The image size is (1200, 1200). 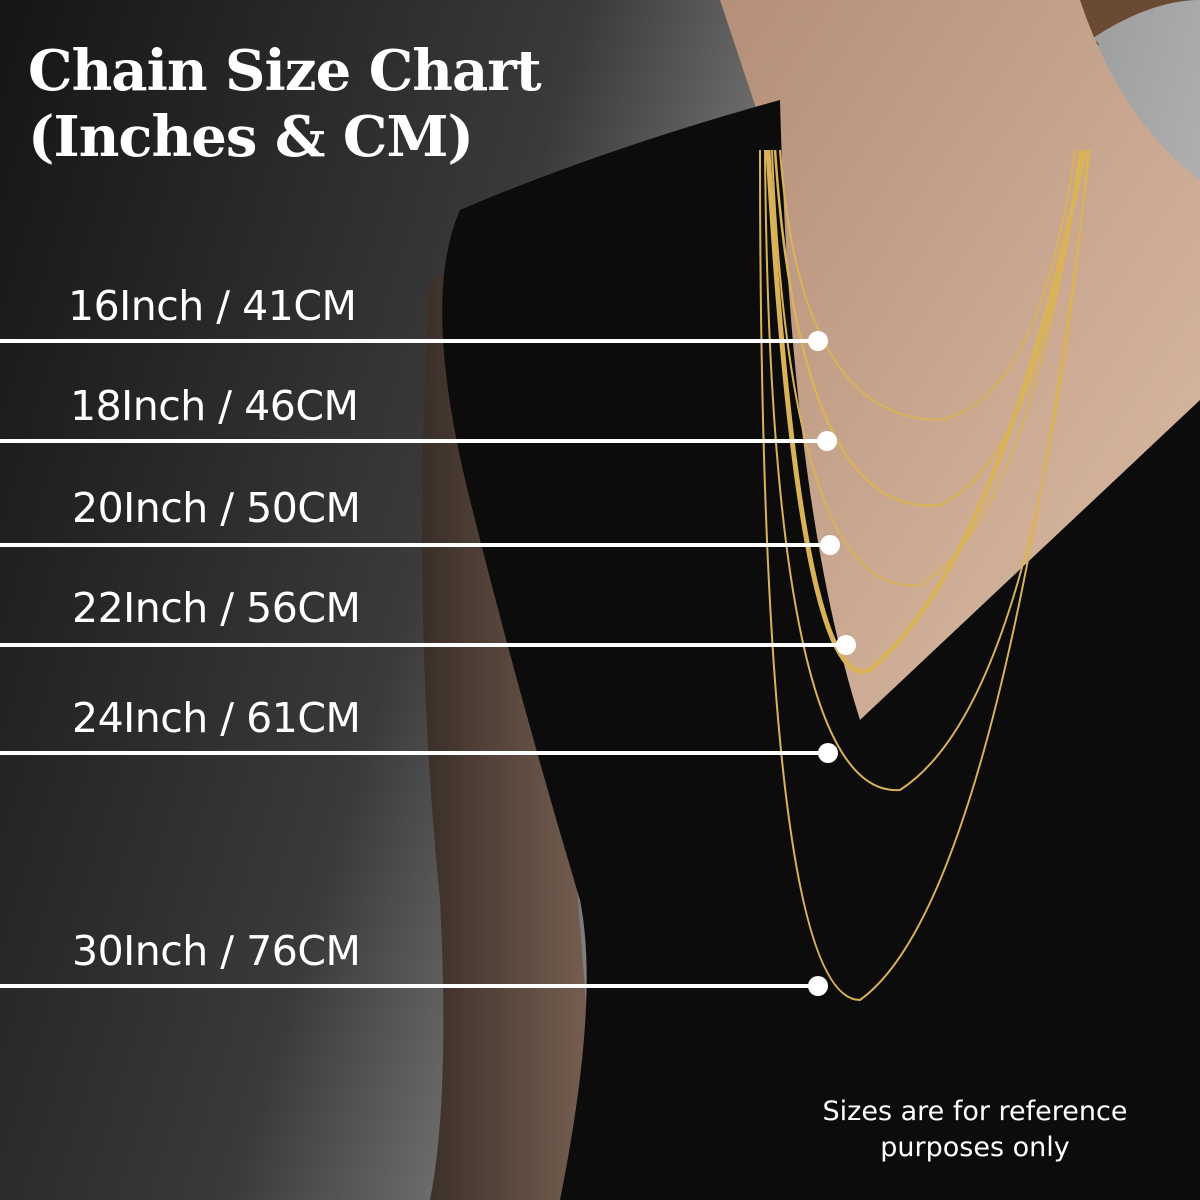 I want to click on size-label-18: 18Inch / 46CM, so click(x=214, y=406).